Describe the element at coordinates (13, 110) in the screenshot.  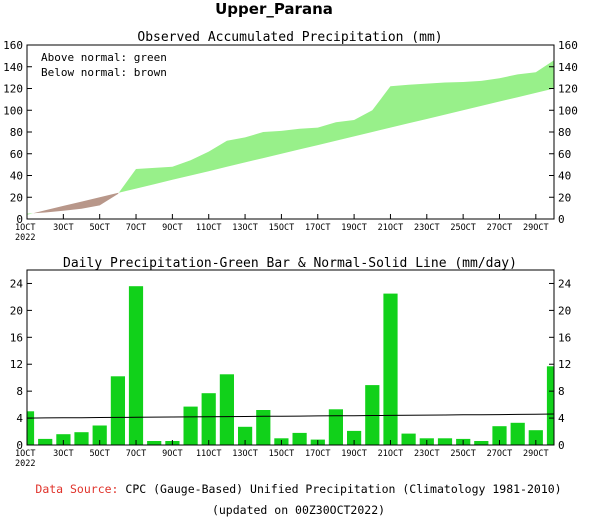
I see `y-tick-label-left: 100` at that location.